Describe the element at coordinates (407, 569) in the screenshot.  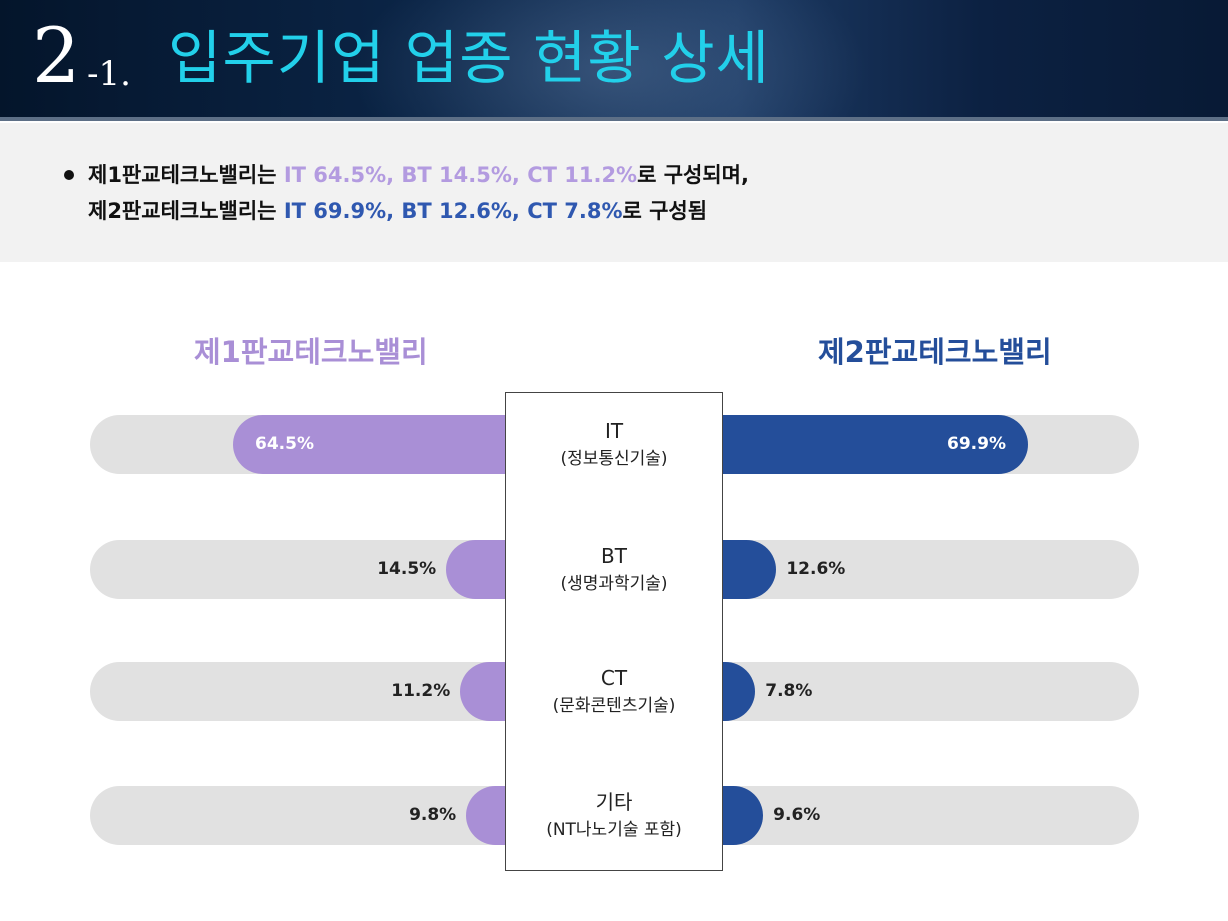
I see `data-label-series-1: 14.5%` at that location.